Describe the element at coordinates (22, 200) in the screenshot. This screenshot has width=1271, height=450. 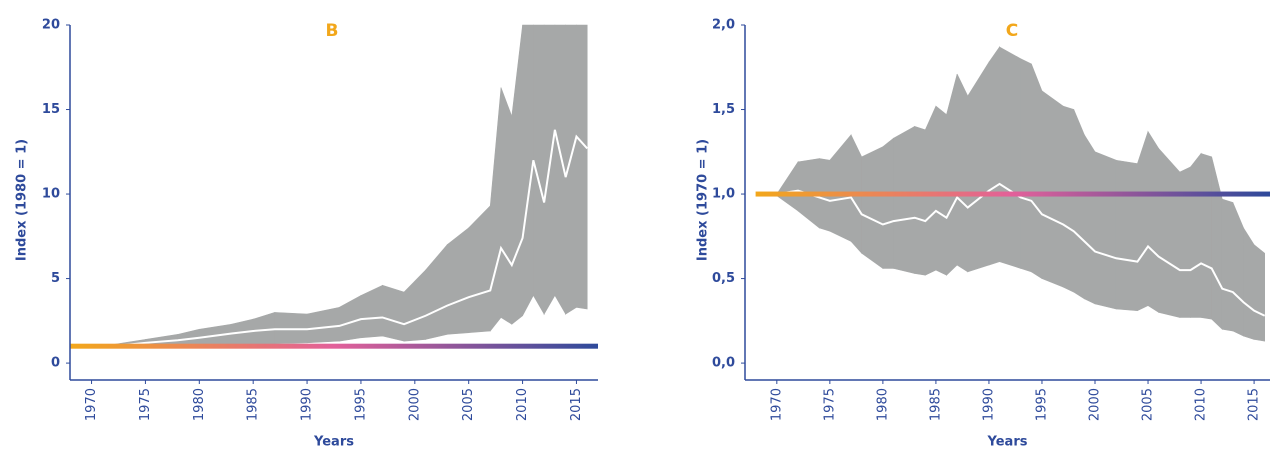
I see `y-axis-title: Index (1980 = 1)` at that location.